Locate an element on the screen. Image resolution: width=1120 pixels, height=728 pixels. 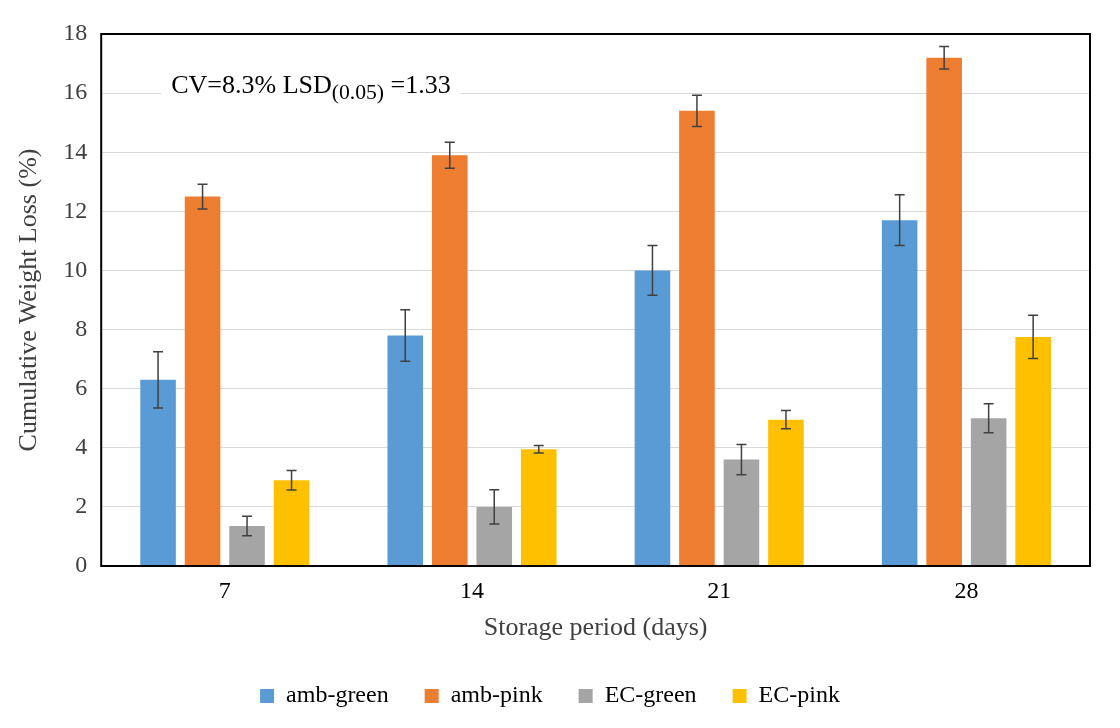
y-axis-title: Cumulative Weight Loss (%) is located at coordinates (28, 300).